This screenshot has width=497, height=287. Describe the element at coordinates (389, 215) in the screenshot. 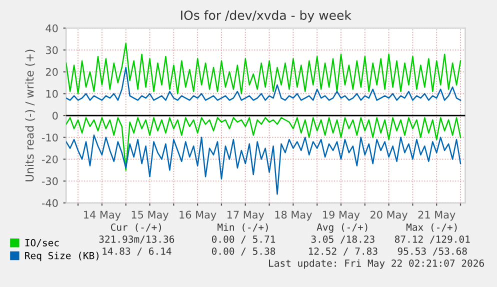

I see `x-tick-label: 20 May` at that location.